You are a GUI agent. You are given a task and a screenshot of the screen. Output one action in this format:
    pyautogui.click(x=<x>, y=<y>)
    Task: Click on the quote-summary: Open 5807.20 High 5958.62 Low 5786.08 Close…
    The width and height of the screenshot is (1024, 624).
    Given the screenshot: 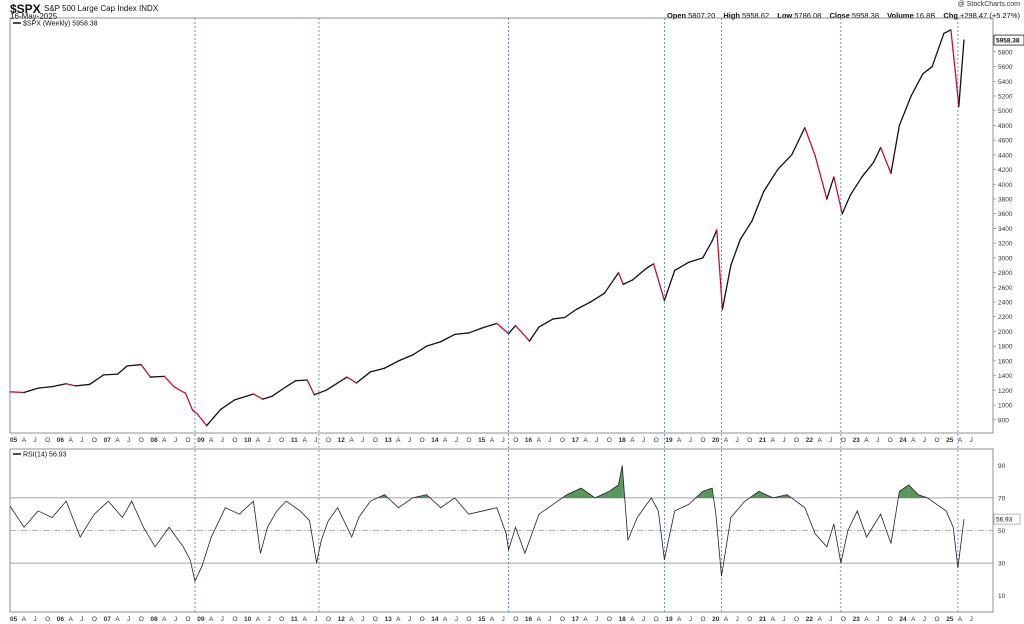 What is the action you would take?
    pyautogui.click(x=840, y=15)
    